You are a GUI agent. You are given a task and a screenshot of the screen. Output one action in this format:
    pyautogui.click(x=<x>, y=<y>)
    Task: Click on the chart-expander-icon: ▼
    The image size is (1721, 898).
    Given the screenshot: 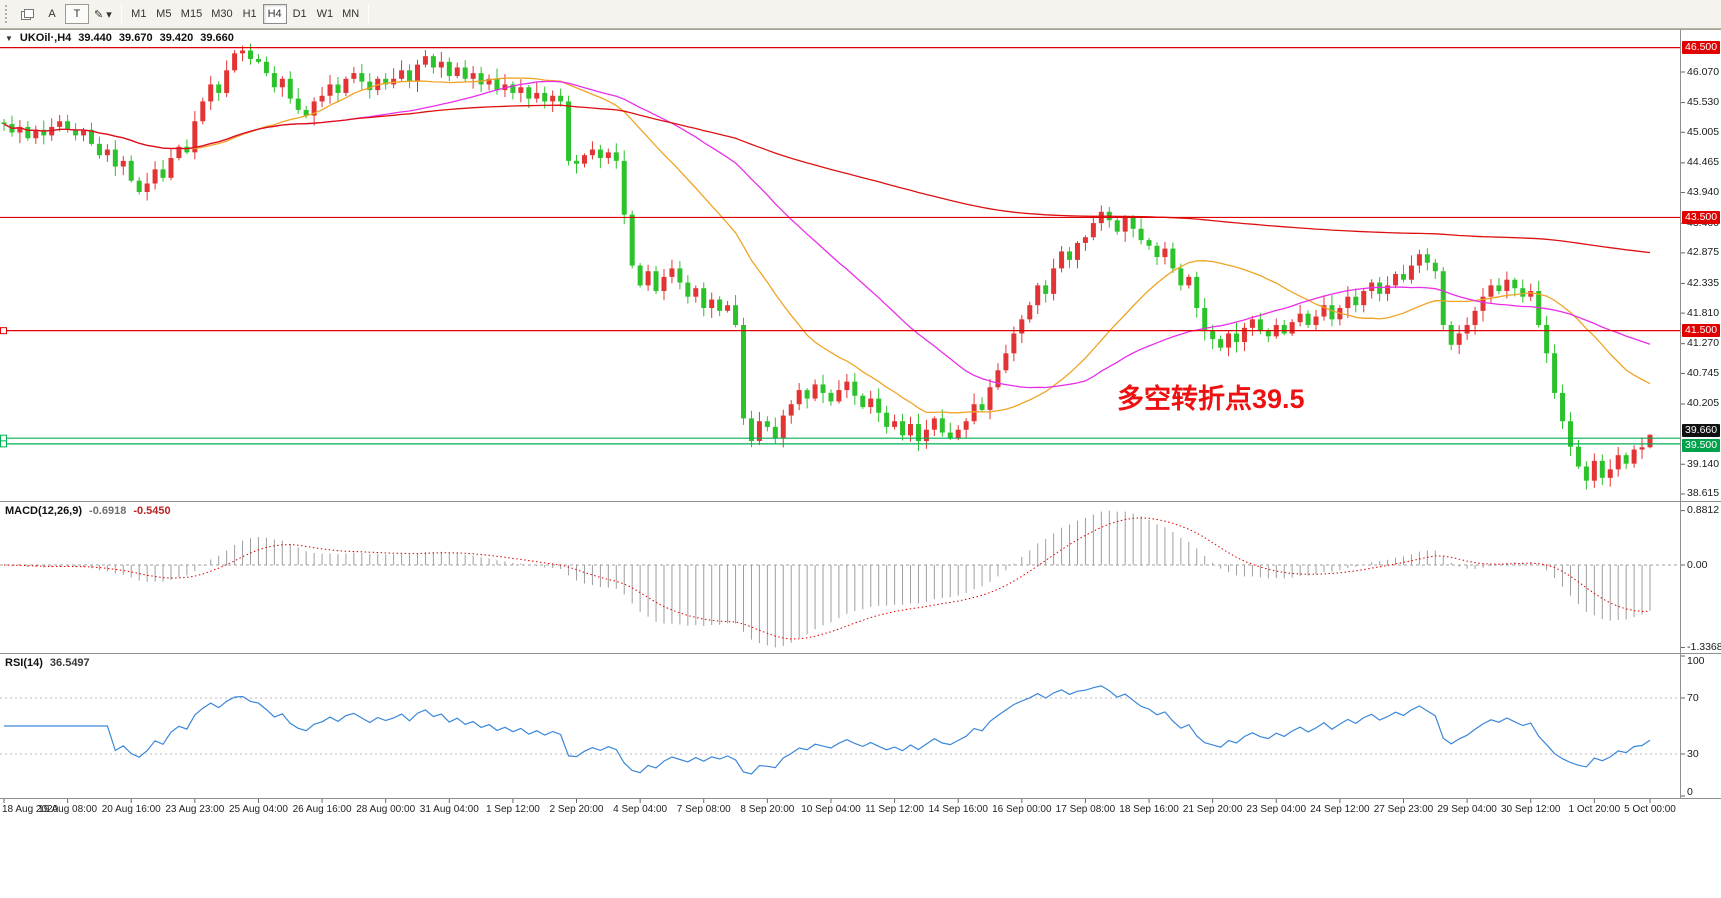 What is the action you would take?
    pyautogui.click(x=9, y=38)
    